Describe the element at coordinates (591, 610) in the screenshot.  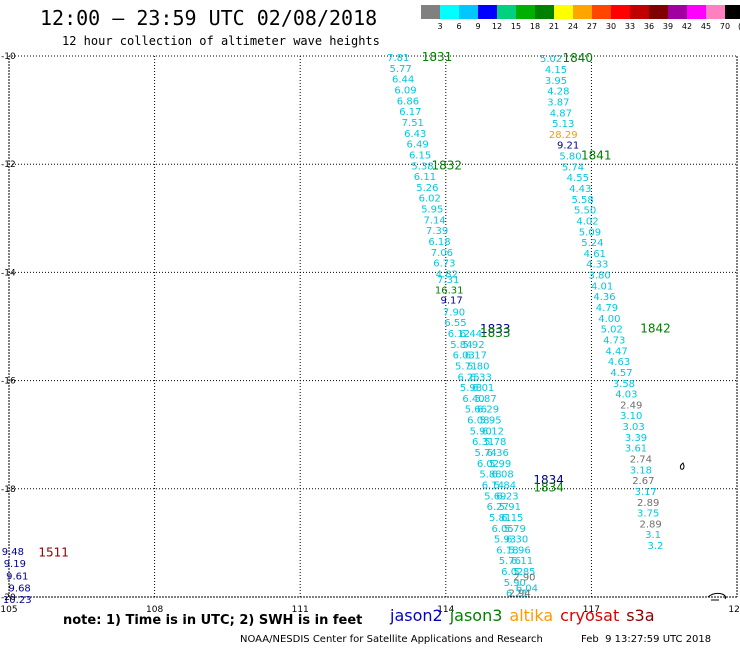
I see `lon-tick-label: 117` at that location.